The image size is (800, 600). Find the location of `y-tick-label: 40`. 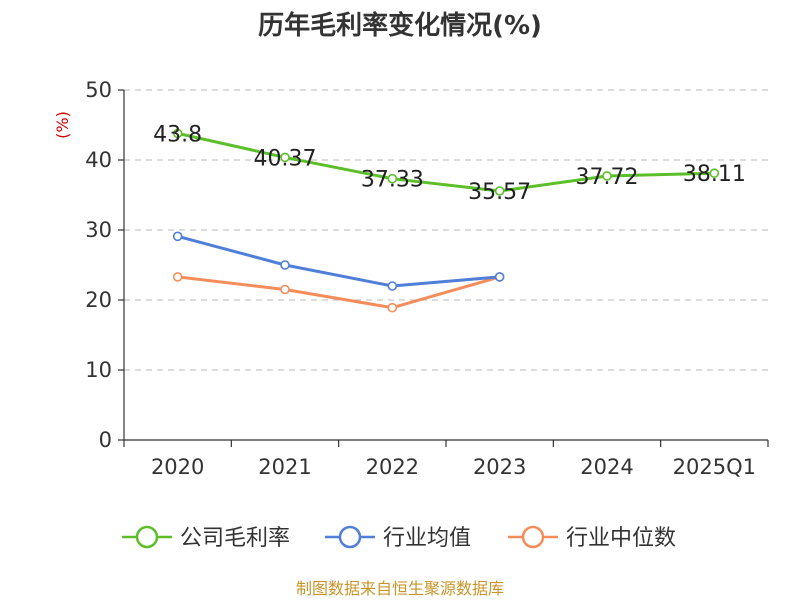

y-tick-label: 40 is located at coordinates (98, 160).